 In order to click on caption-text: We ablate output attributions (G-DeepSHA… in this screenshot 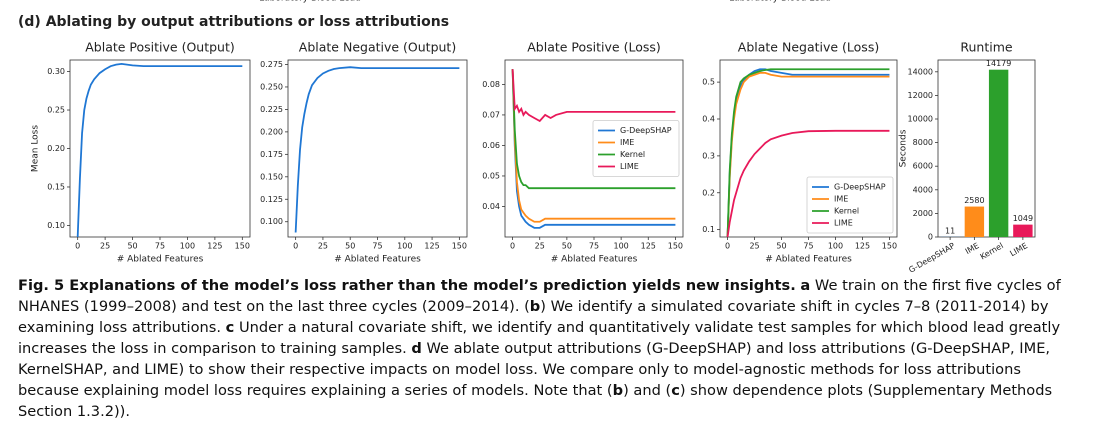, I will do `click(534, 369)`.